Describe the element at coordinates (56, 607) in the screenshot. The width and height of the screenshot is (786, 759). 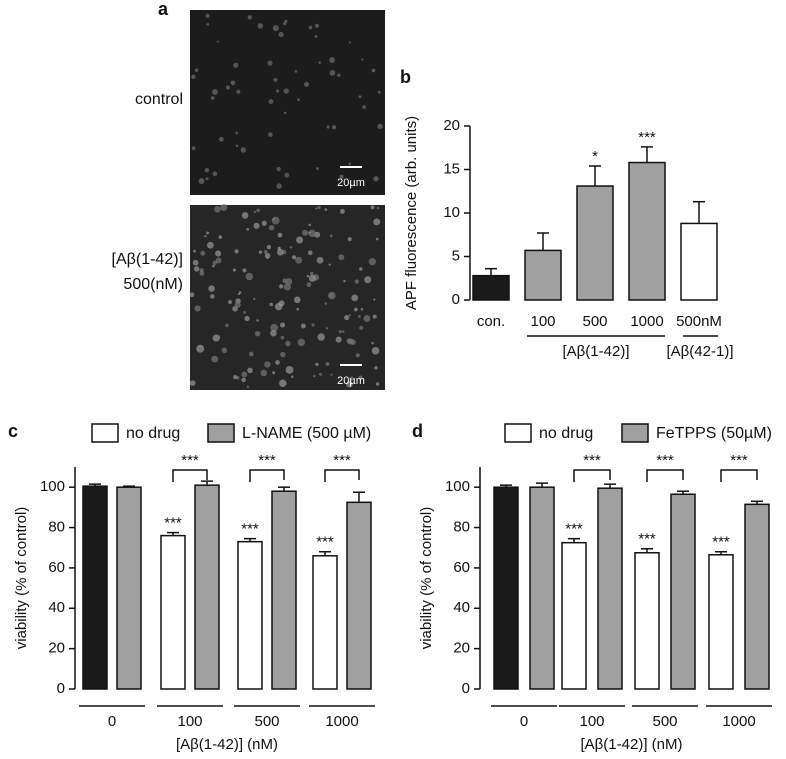
I see `y-tick-label: 40` at that location.